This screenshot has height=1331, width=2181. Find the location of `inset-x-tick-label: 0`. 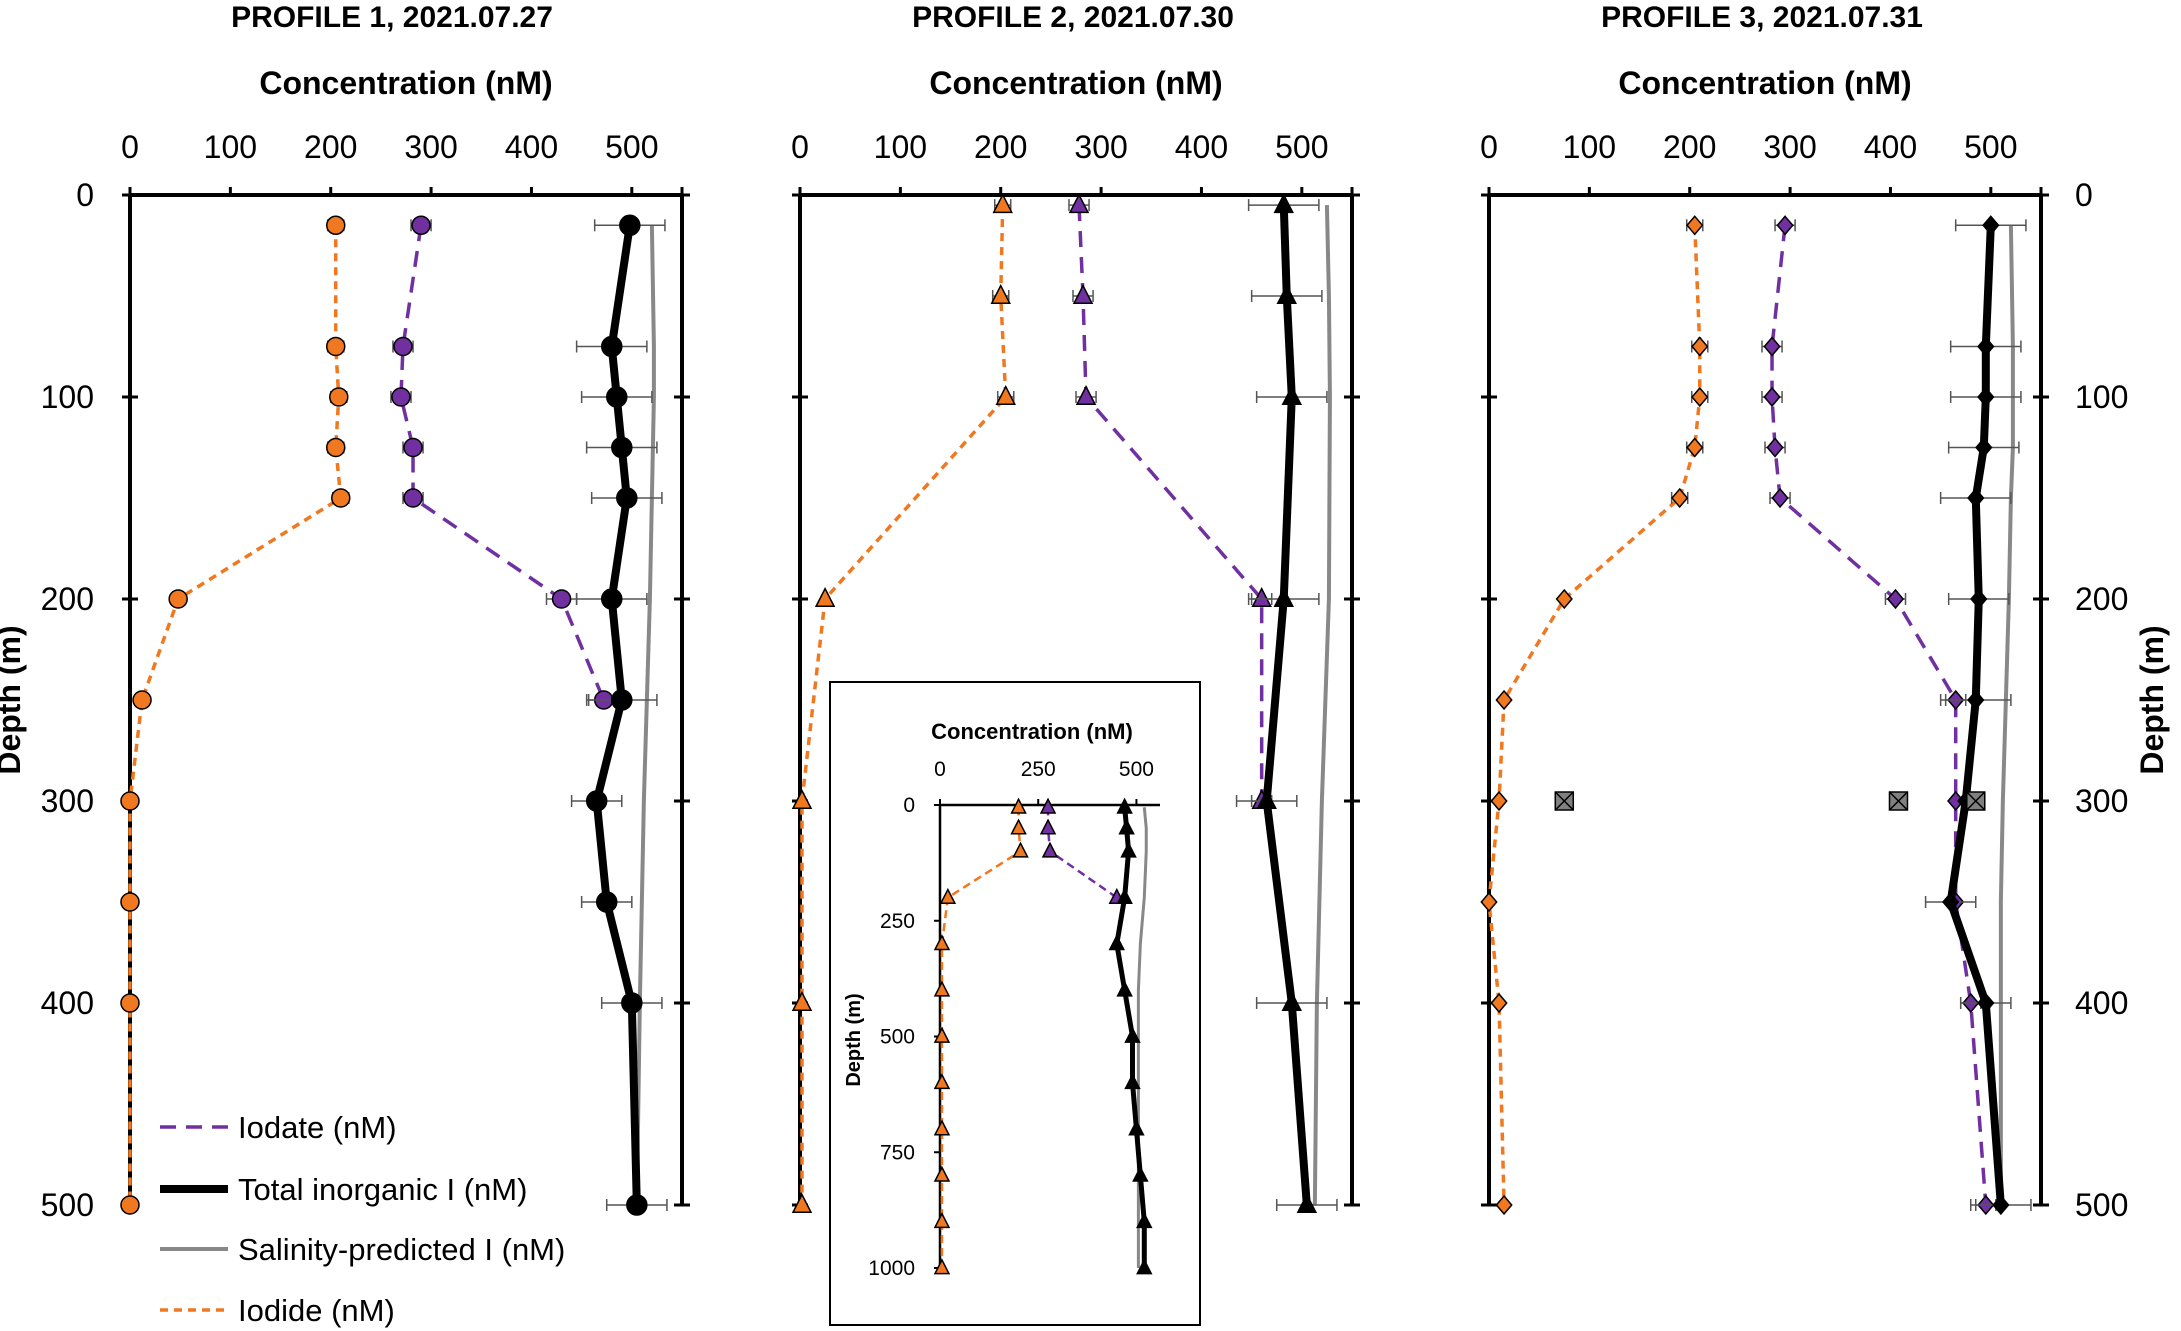

inset-x-tick-label: 0 is located at coordinates (940, 769).